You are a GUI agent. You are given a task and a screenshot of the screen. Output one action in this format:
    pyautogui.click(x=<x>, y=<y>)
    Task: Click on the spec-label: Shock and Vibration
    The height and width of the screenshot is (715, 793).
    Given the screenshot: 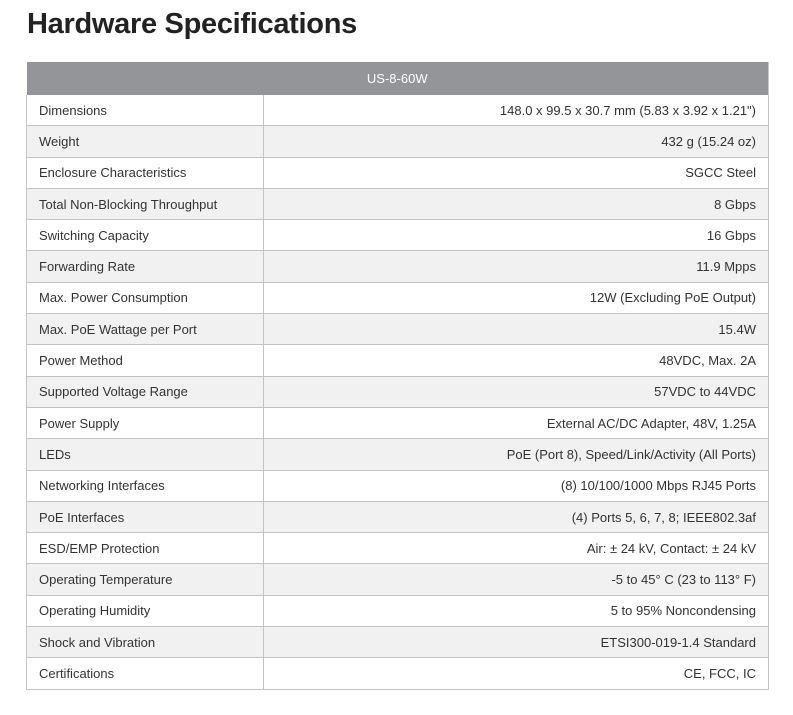 What is the action you would take?
    pyautogui.click(x=145, y=642)
    